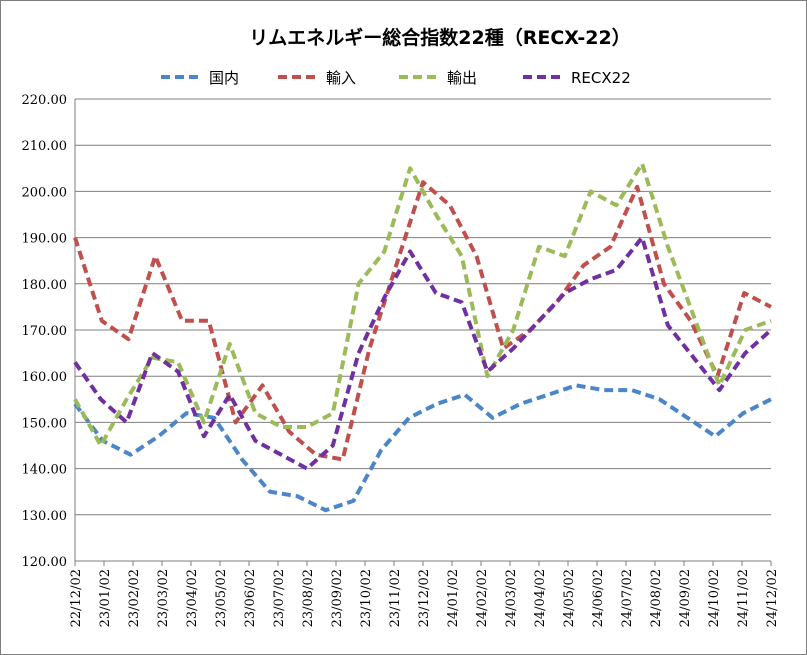 The image size is (807, 655). What do you see at coordinates (250, 598) in the screenshot?
I see `x-tick-label: 23/06/02` at bounding box center [250, 598].